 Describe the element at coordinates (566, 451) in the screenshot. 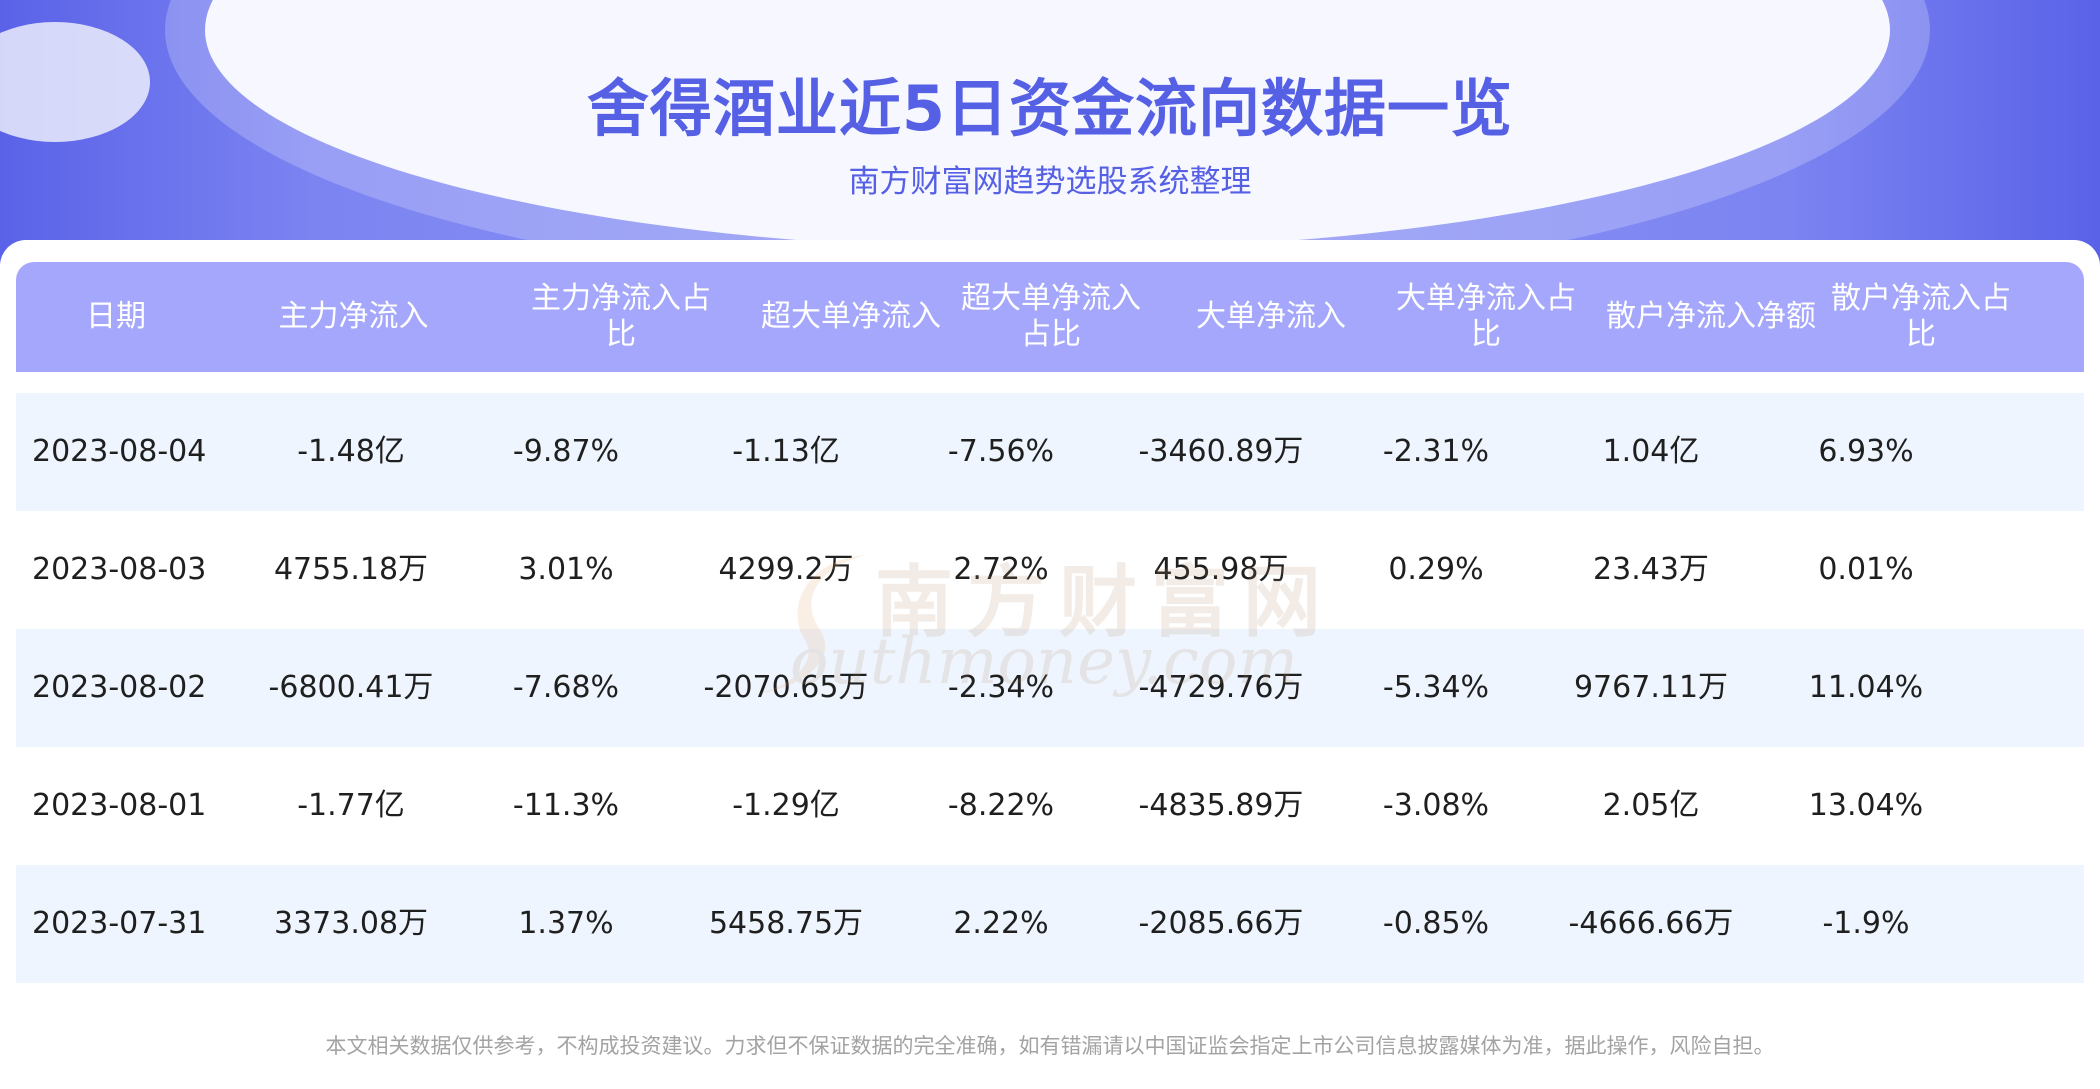

I see `cell-main-ratio: -9.87%` at that location.